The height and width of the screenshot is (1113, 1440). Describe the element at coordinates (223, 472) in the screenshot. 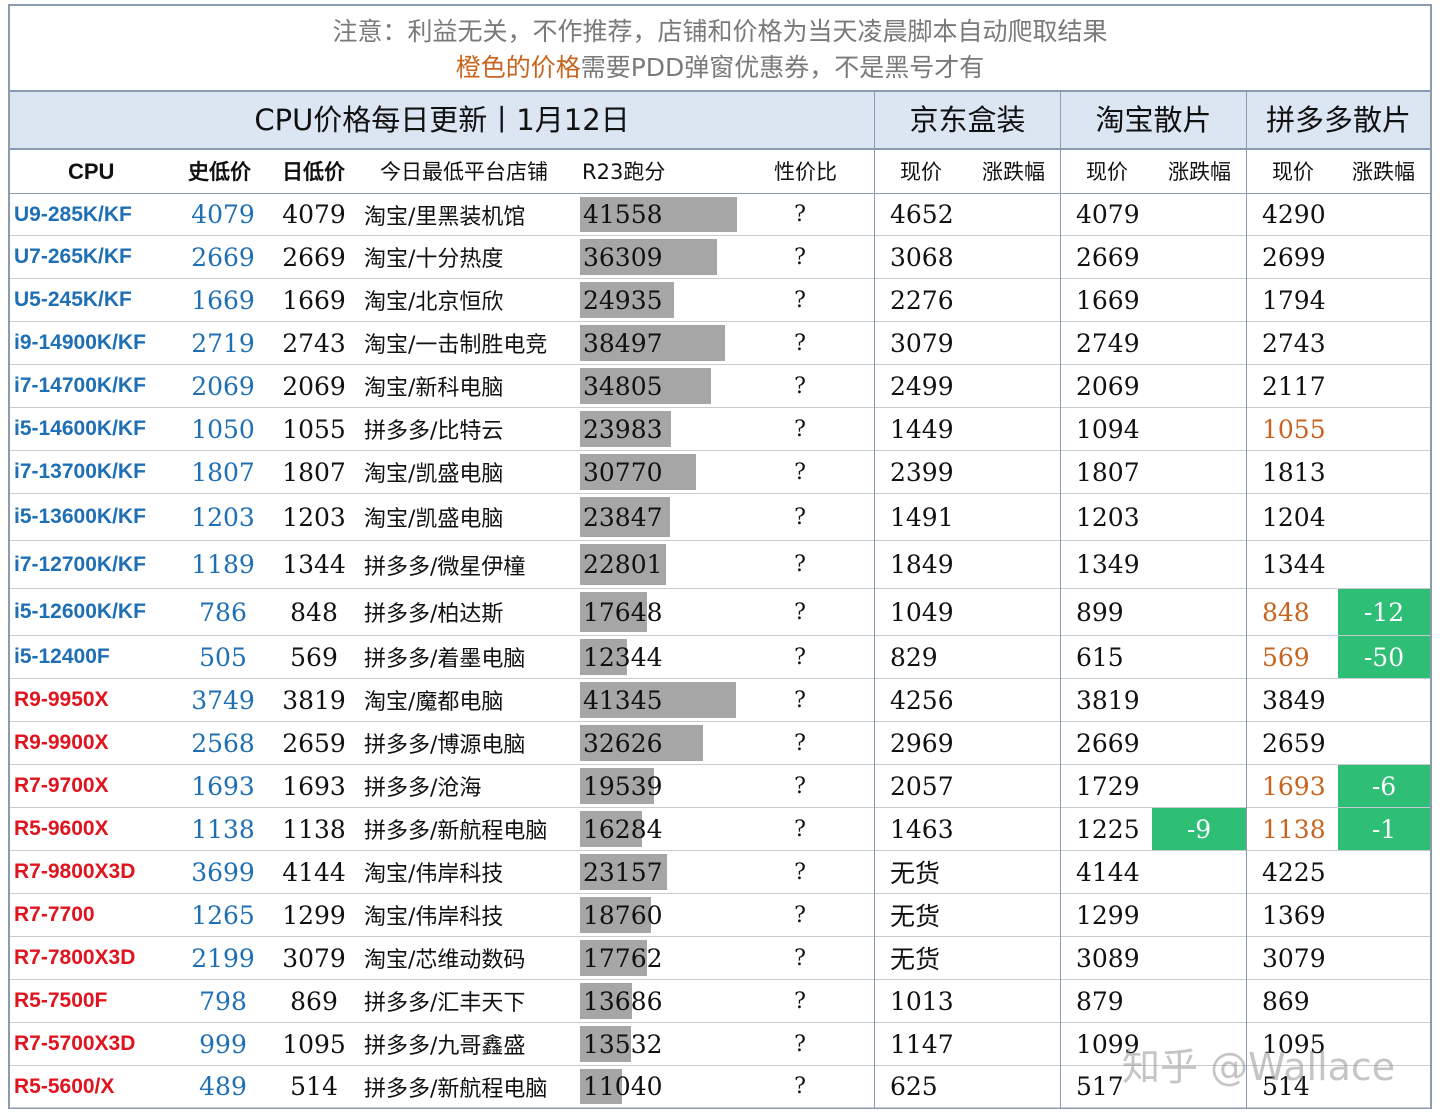

I see `hist-low-price: 1807` at that location.